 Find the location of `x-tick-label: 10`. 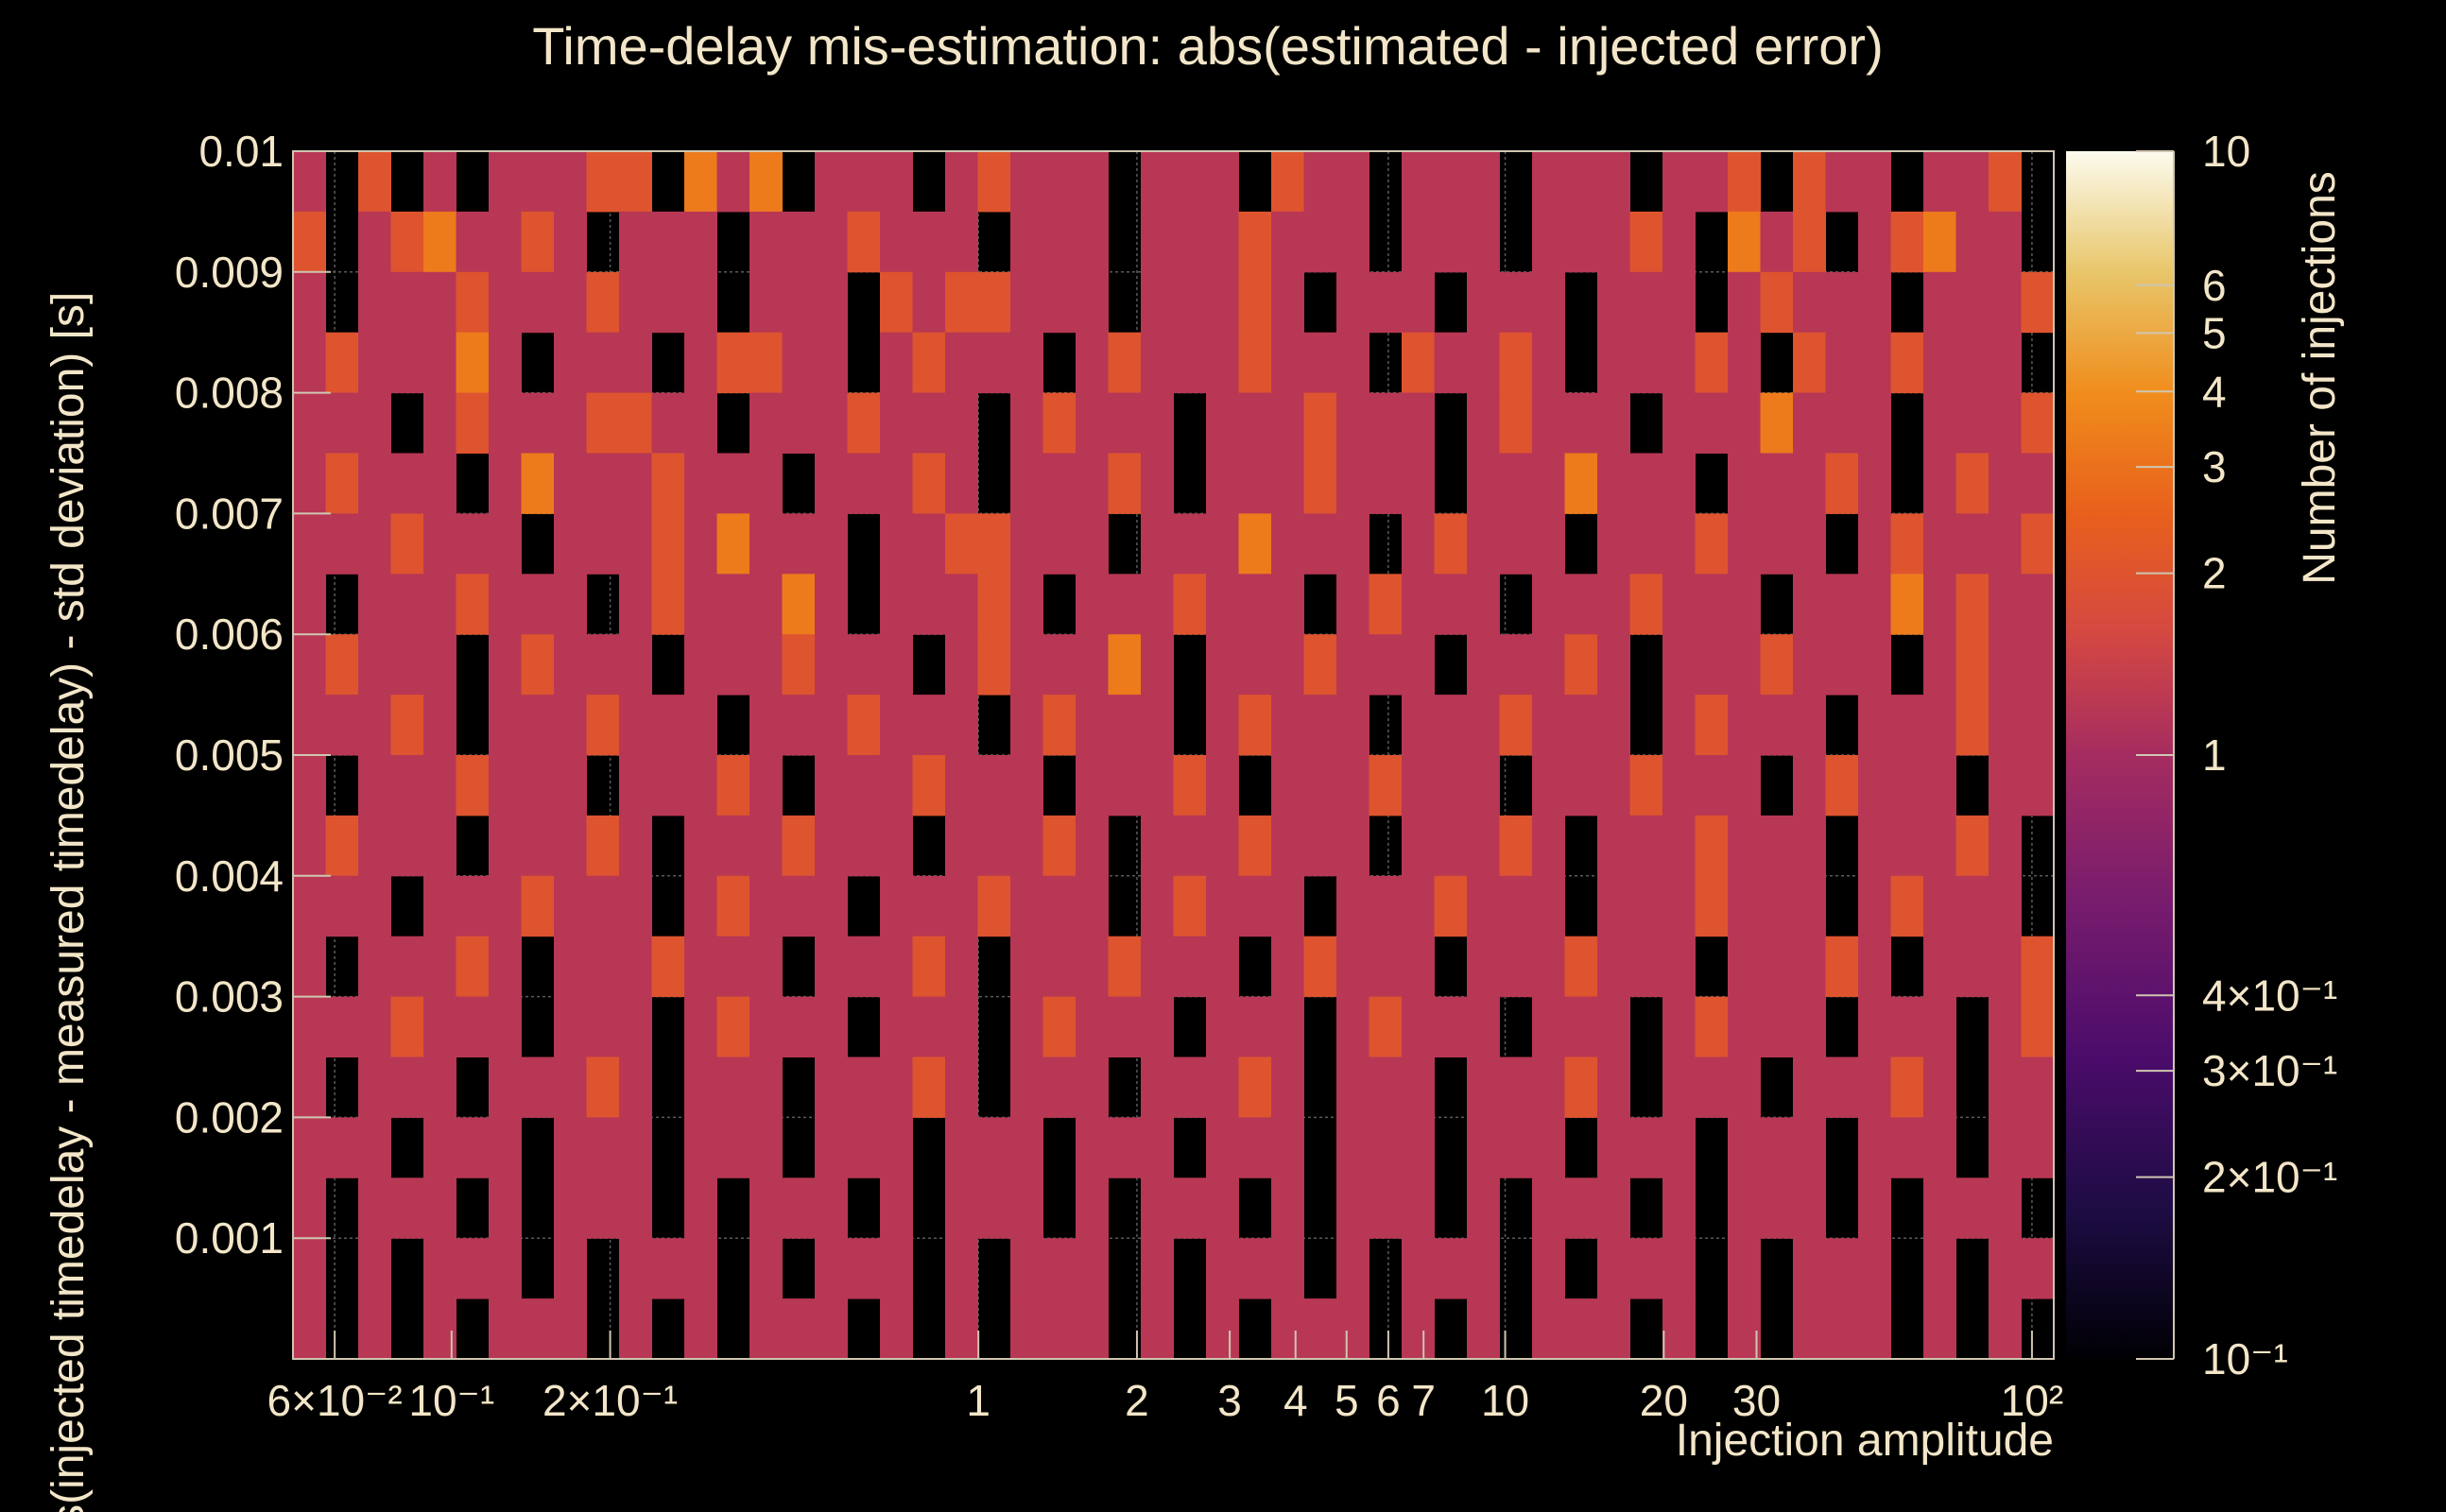

x-tick-label: 10 is located at coordinates (1505, 1400).